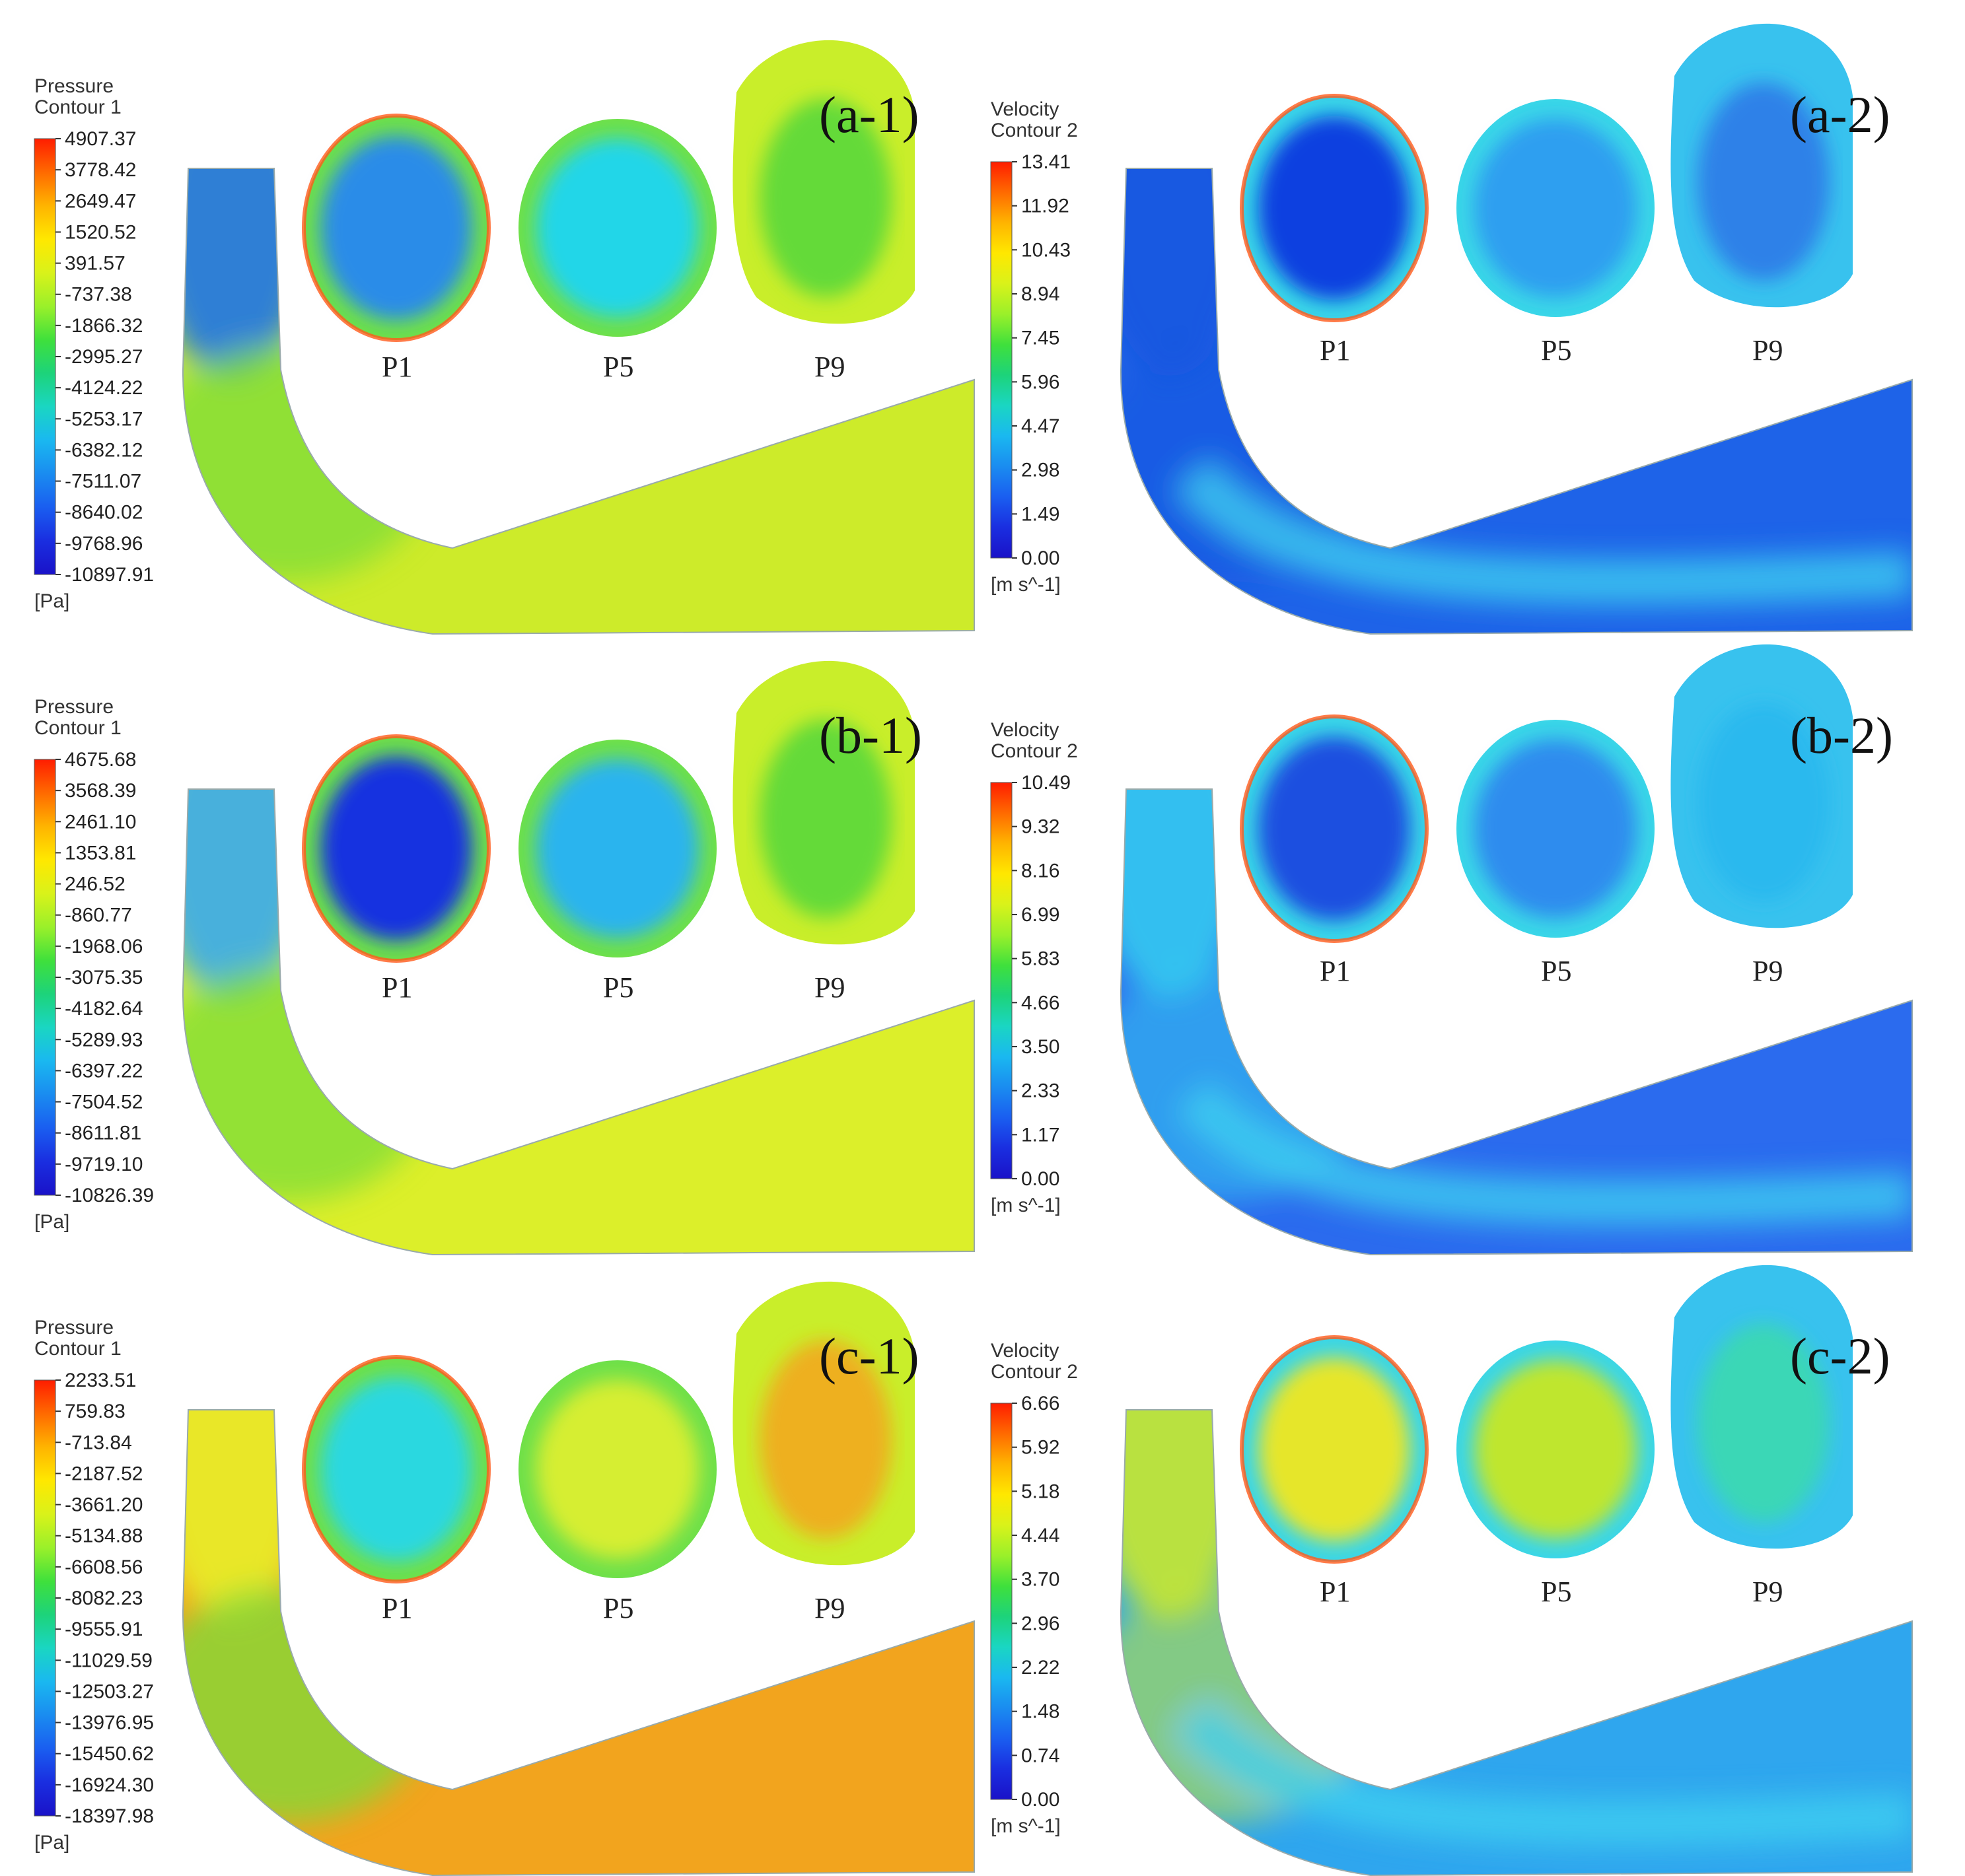  Describe the element at coordinates (1040, 959) in the screenshot. I see `legend-tick-label: 5.83` at that location.